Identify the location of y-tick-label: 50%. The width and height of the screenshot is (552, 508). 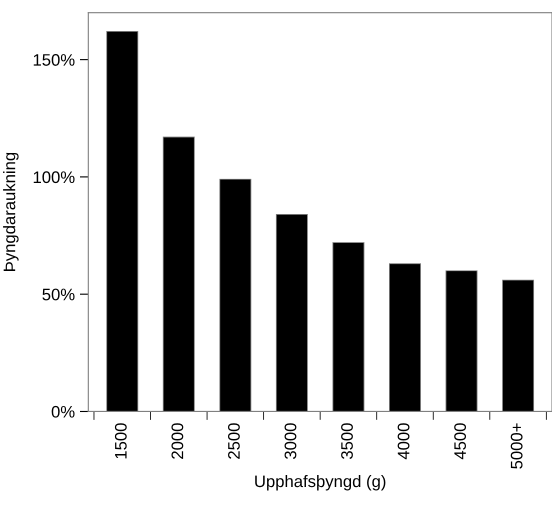
(58, 294).